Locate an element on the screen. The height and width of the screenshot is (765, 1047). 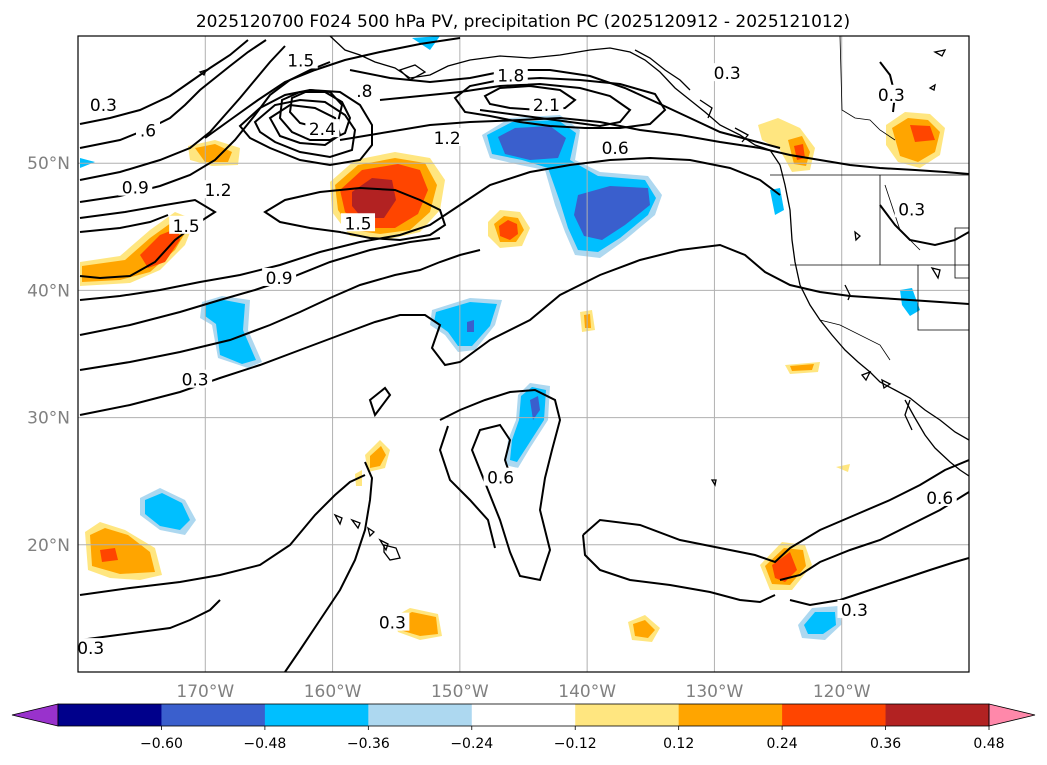
colorbar-tick-label: −0.24 is located at coordinates (471, 744).